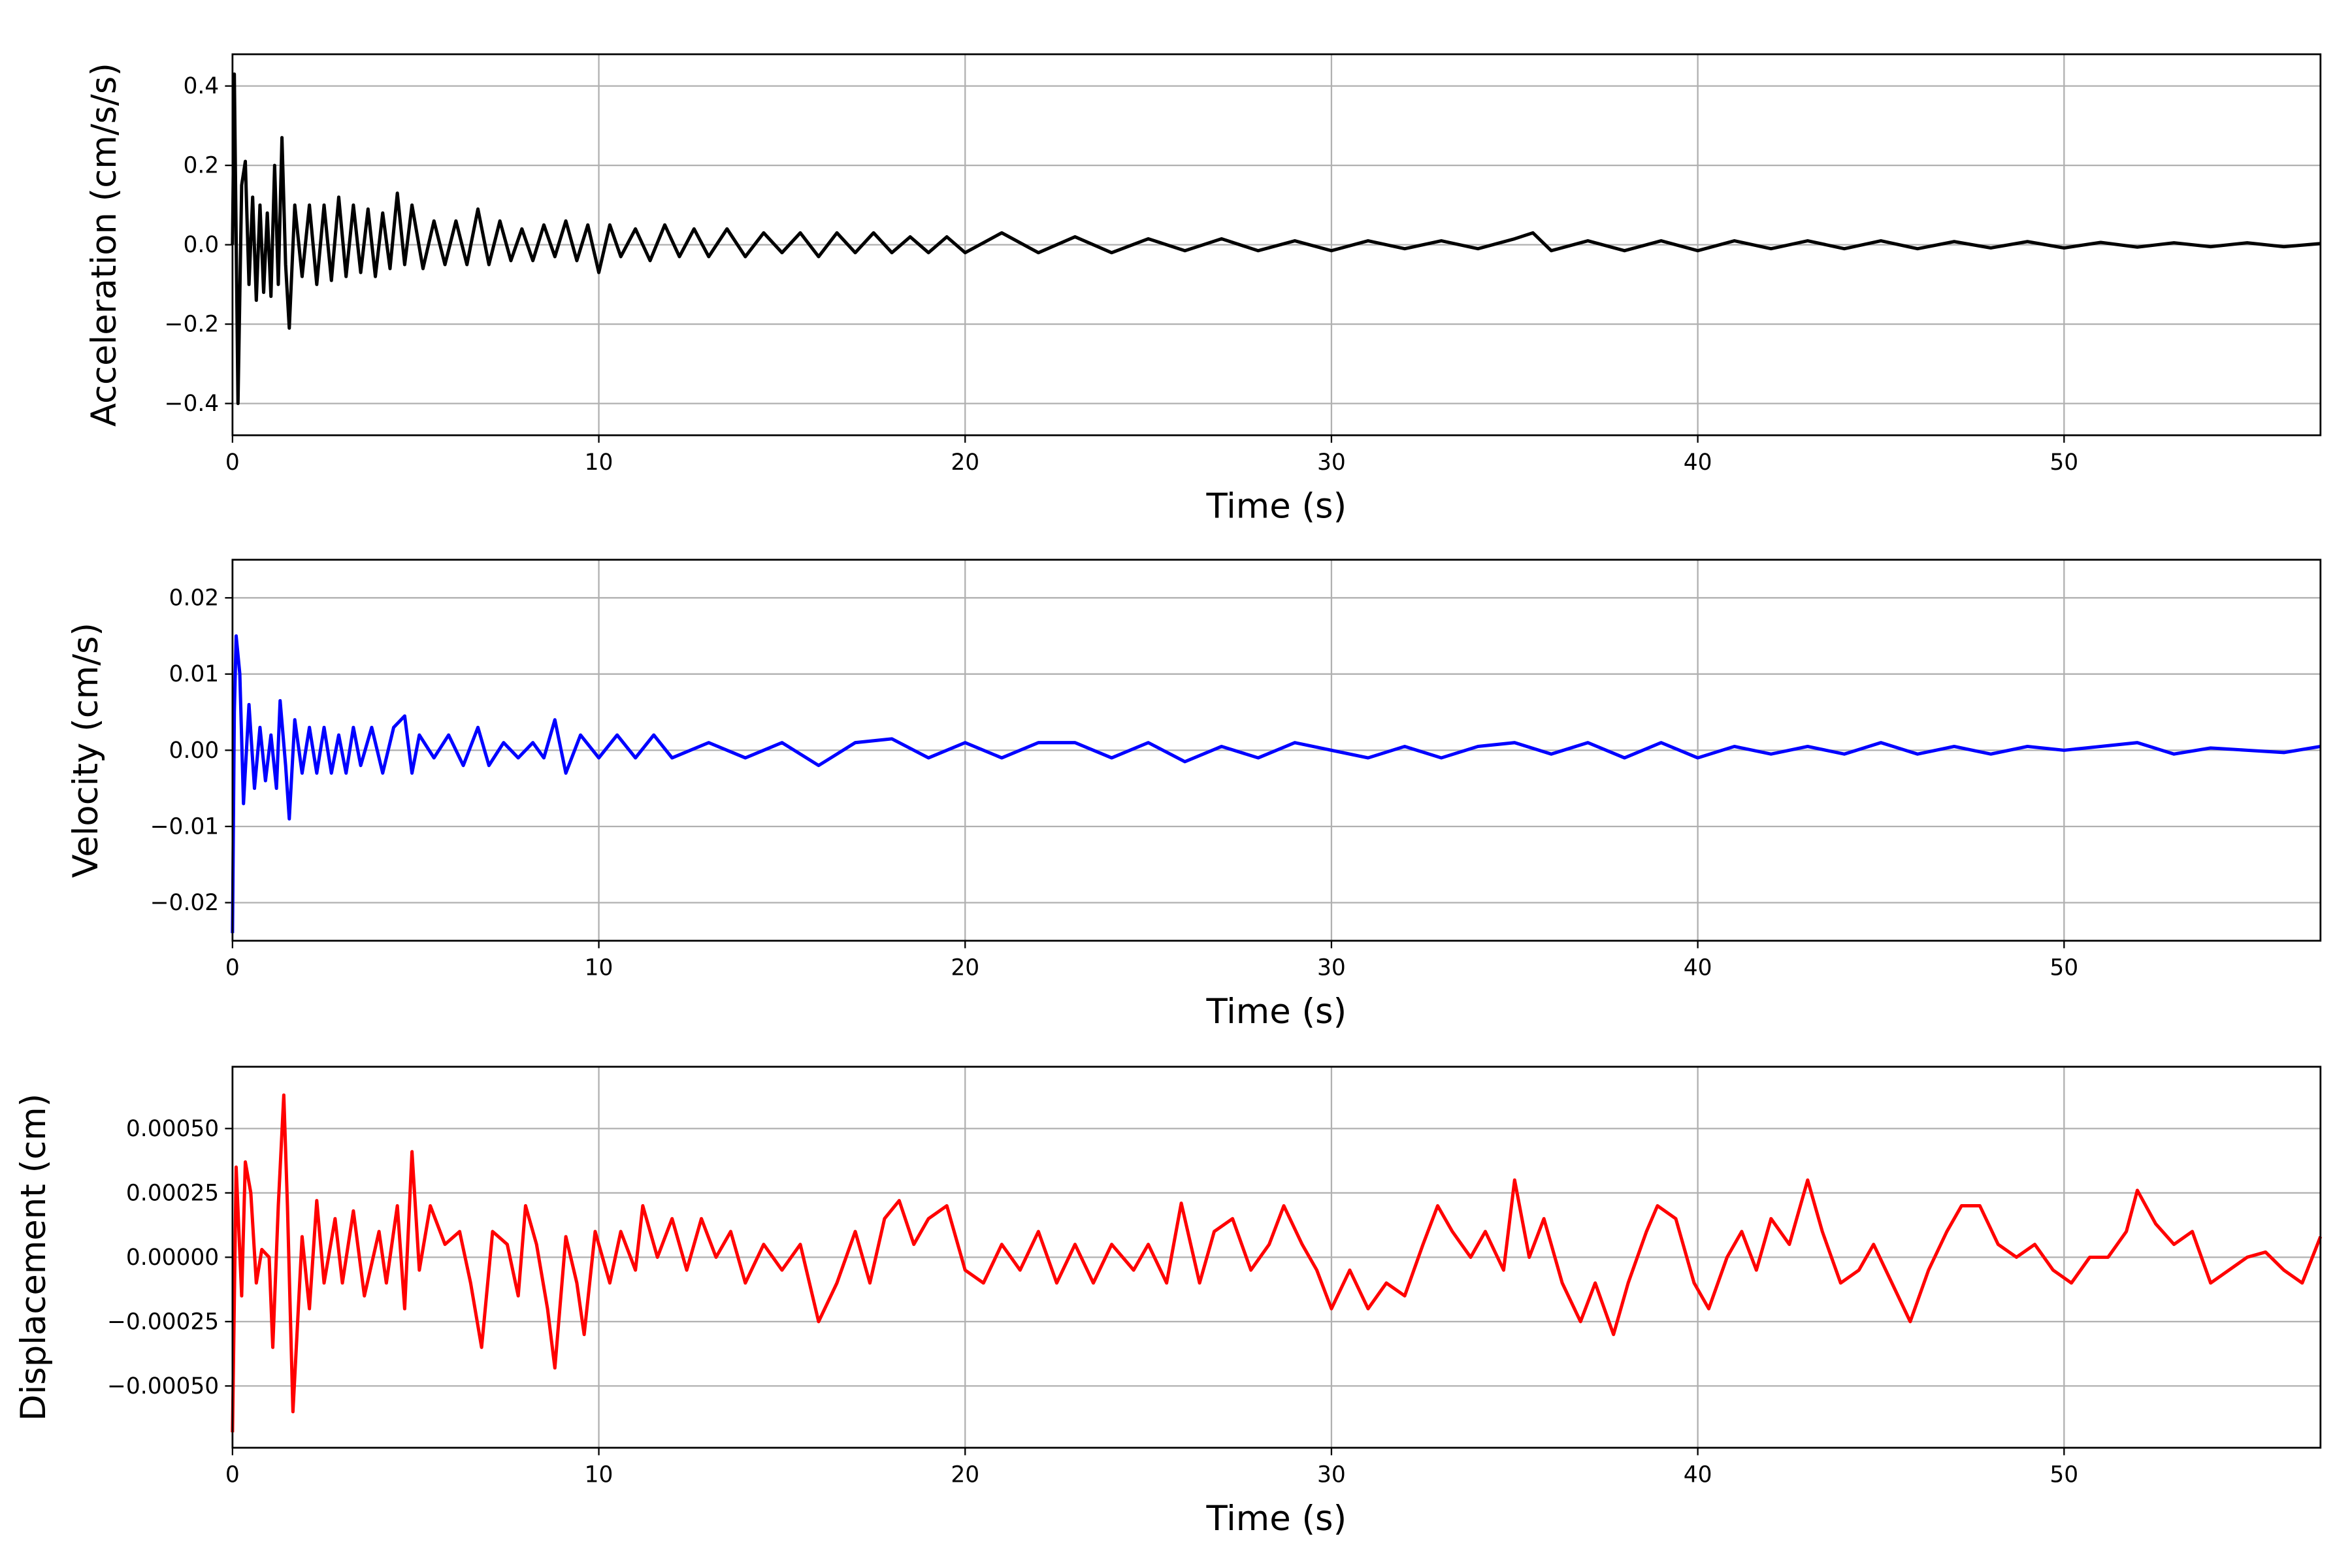  Describe the element at coordinates (201, 166) in the screenshot. I see `y-tick-label: 0.2` at that location.